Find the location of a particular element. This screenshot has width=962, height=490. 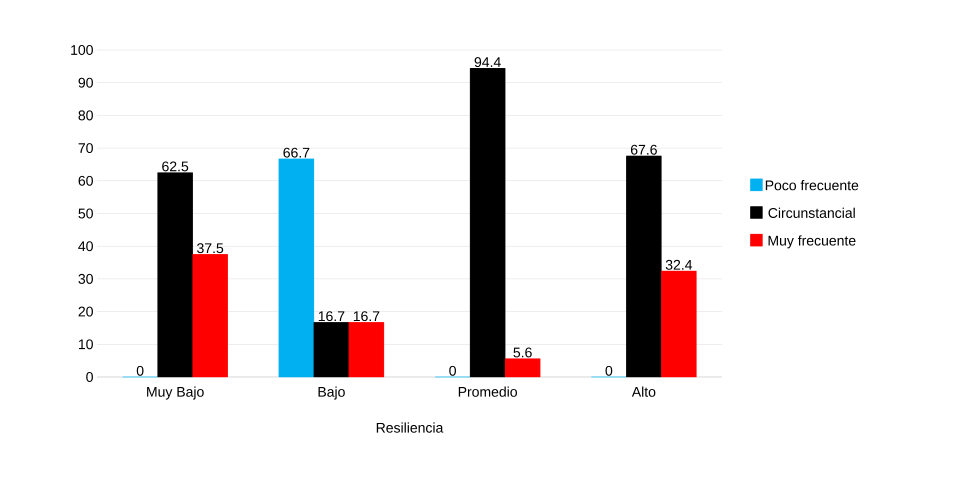

y-tick-label: 30 is located at coordinates (85, 279).